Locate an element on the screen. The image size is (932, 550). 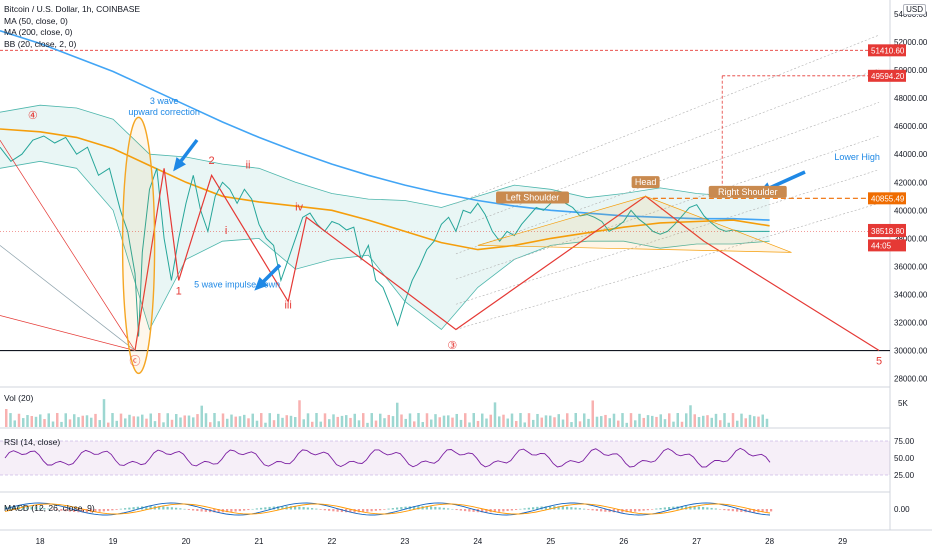
rsi-panel-label: RSI (14, close) is located at coordinates (32, 442).